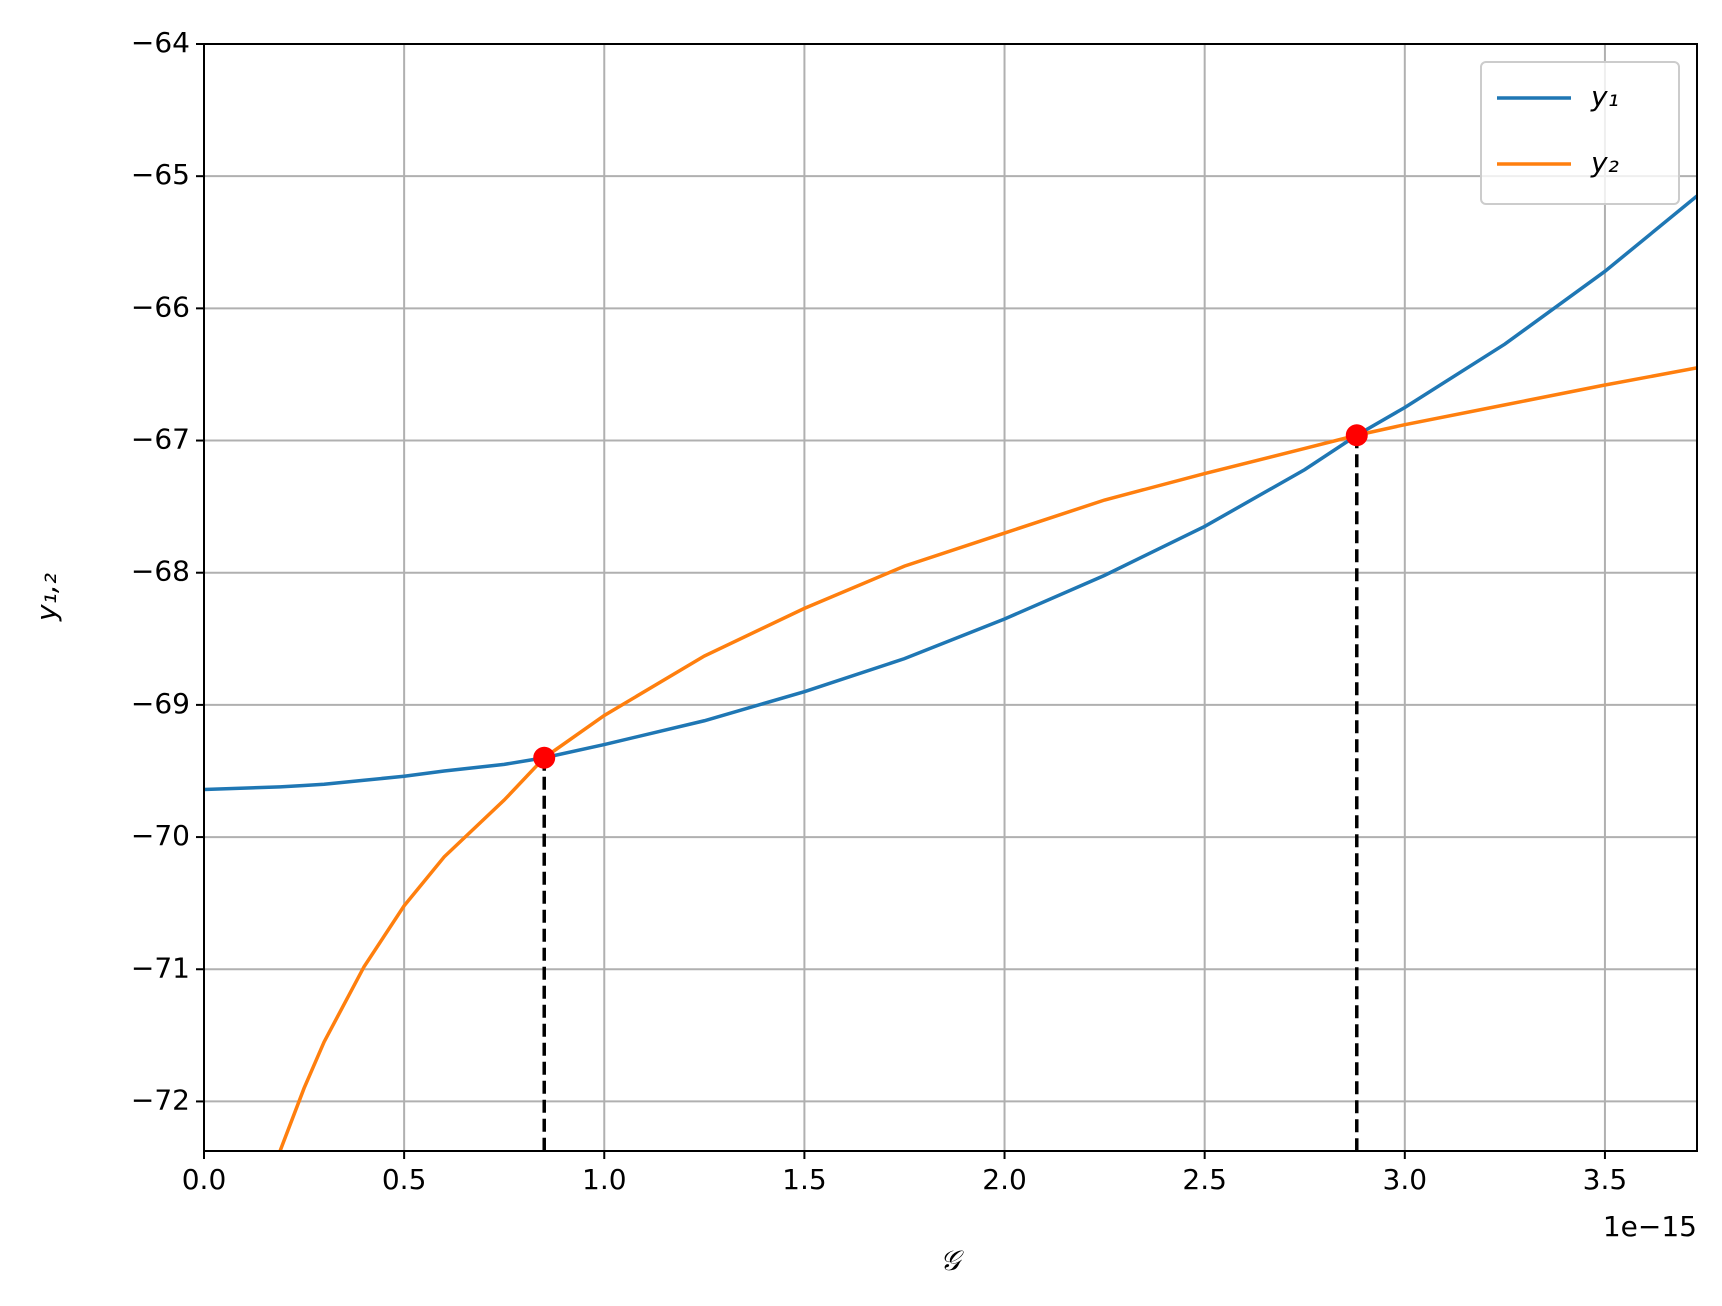 Image resolution: width=1722 pixels, height=1306 pixels. Describe the element at coordinates (604, 1179) in the screenshot. I see `x-tick-label: 1.0` at that location.